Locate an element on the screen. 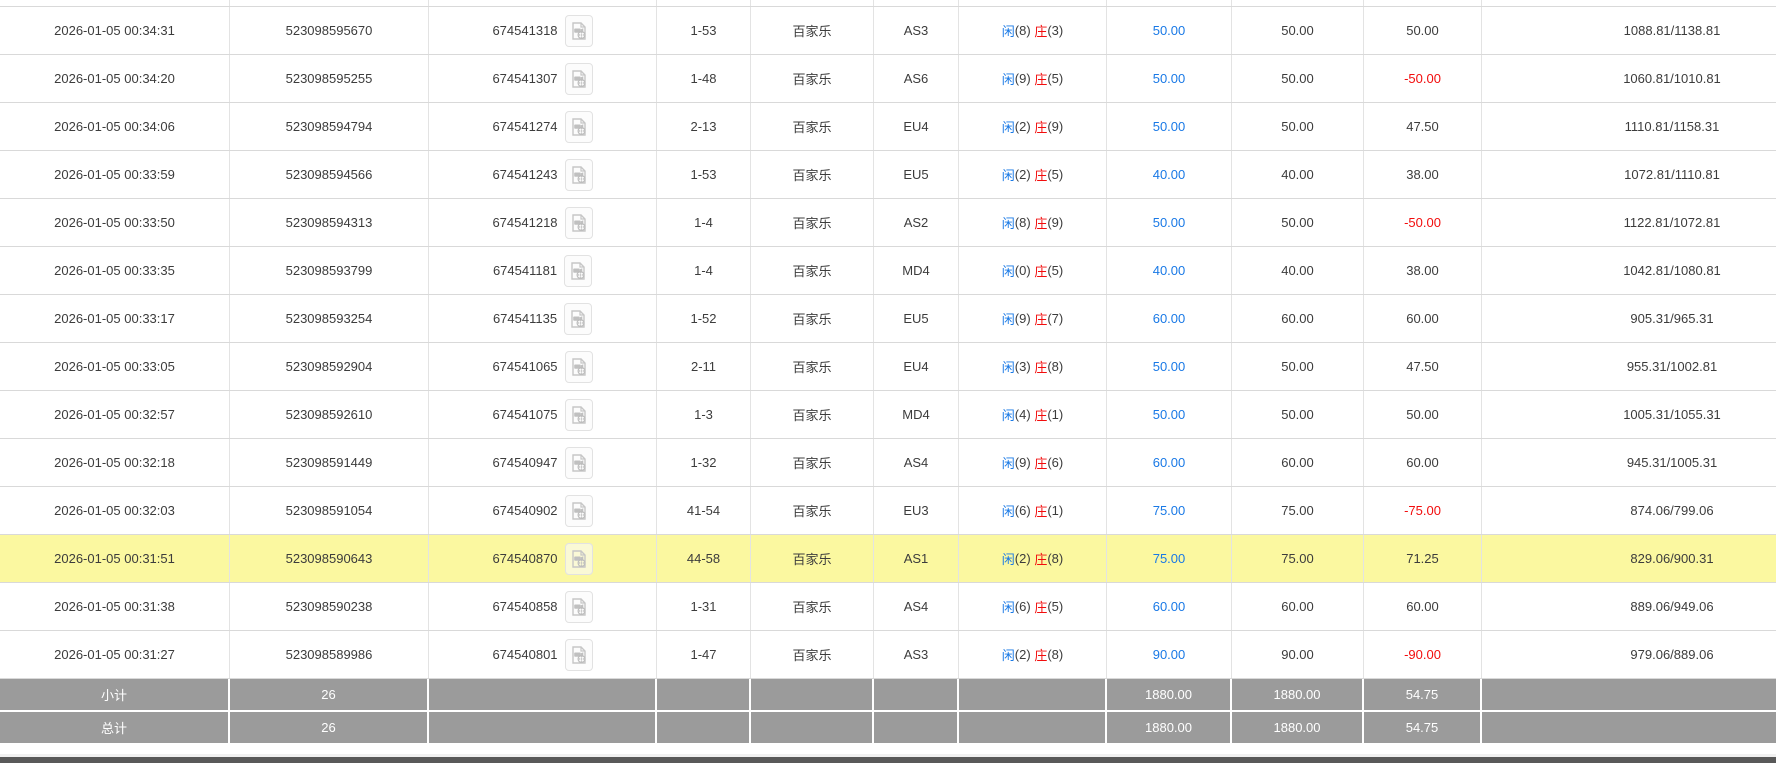  bet-amount-cell: 90.00 is located at coordinates (1169, 654).